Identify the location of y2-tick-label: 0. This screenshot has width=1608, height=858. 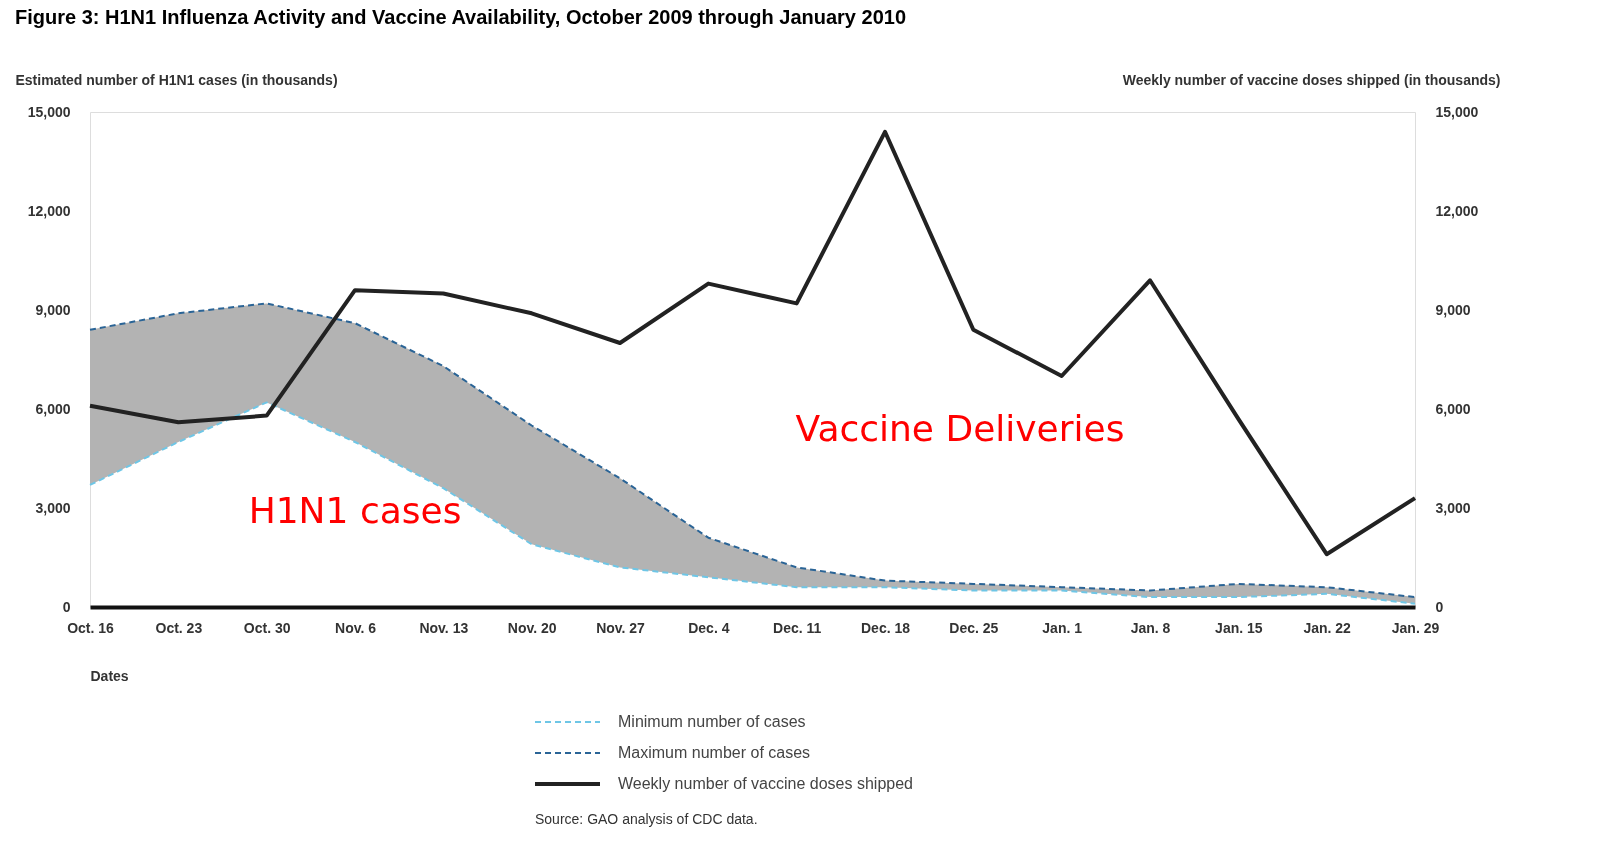
(1439, 606).